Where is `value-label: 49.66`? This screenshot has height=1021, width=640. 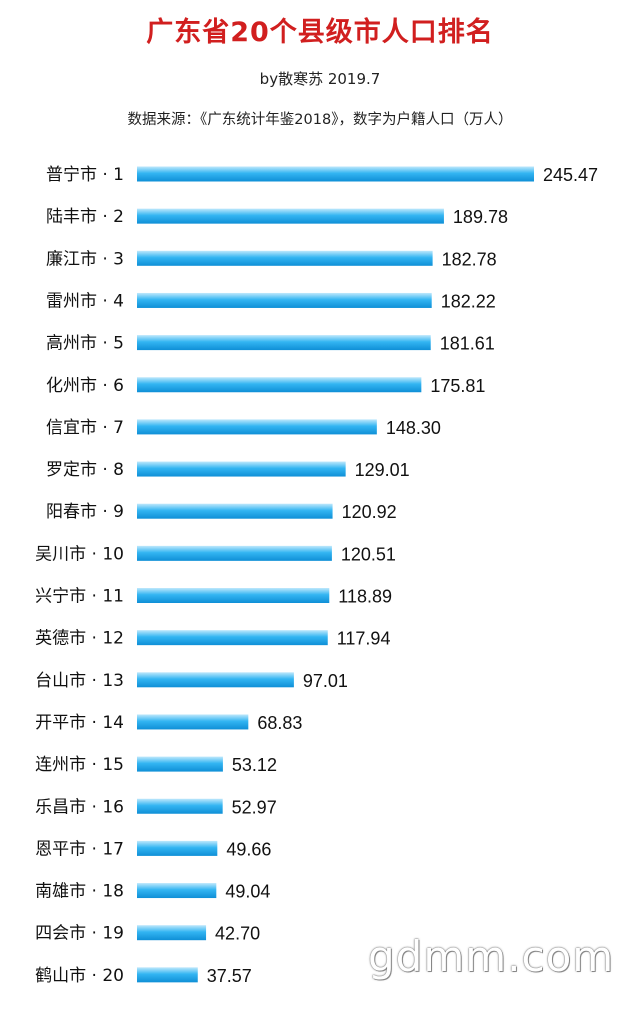
value-label: 49.66 is located at coordinates (248, 849).